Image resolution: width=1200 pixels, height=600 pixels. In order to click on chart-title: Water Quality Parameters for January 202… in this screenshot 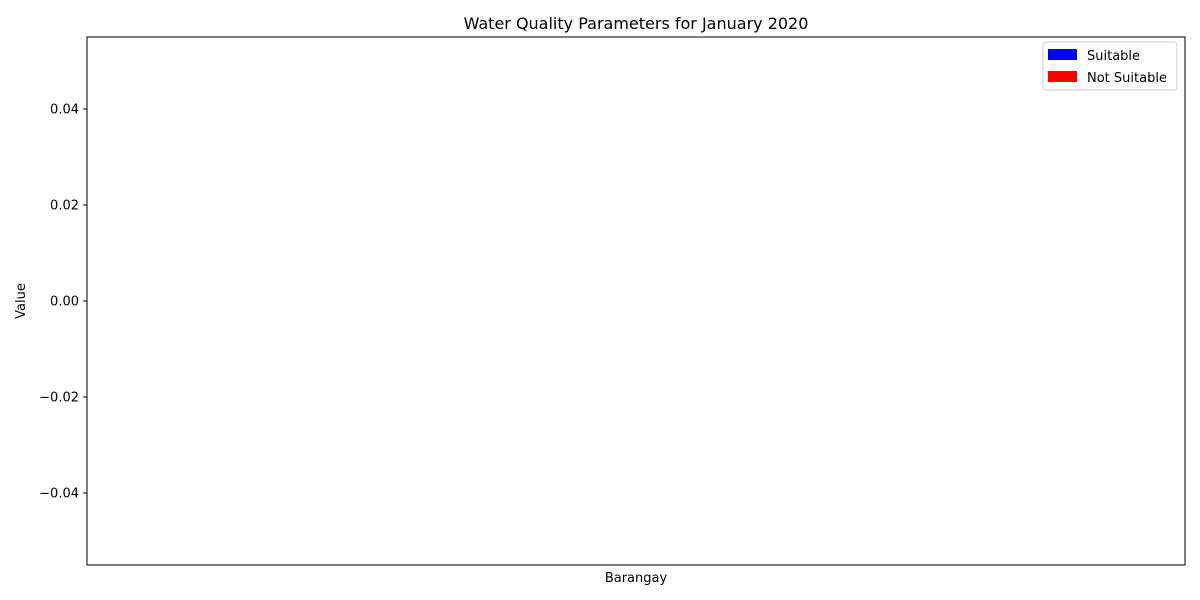, I will do `click(636, 23)`.